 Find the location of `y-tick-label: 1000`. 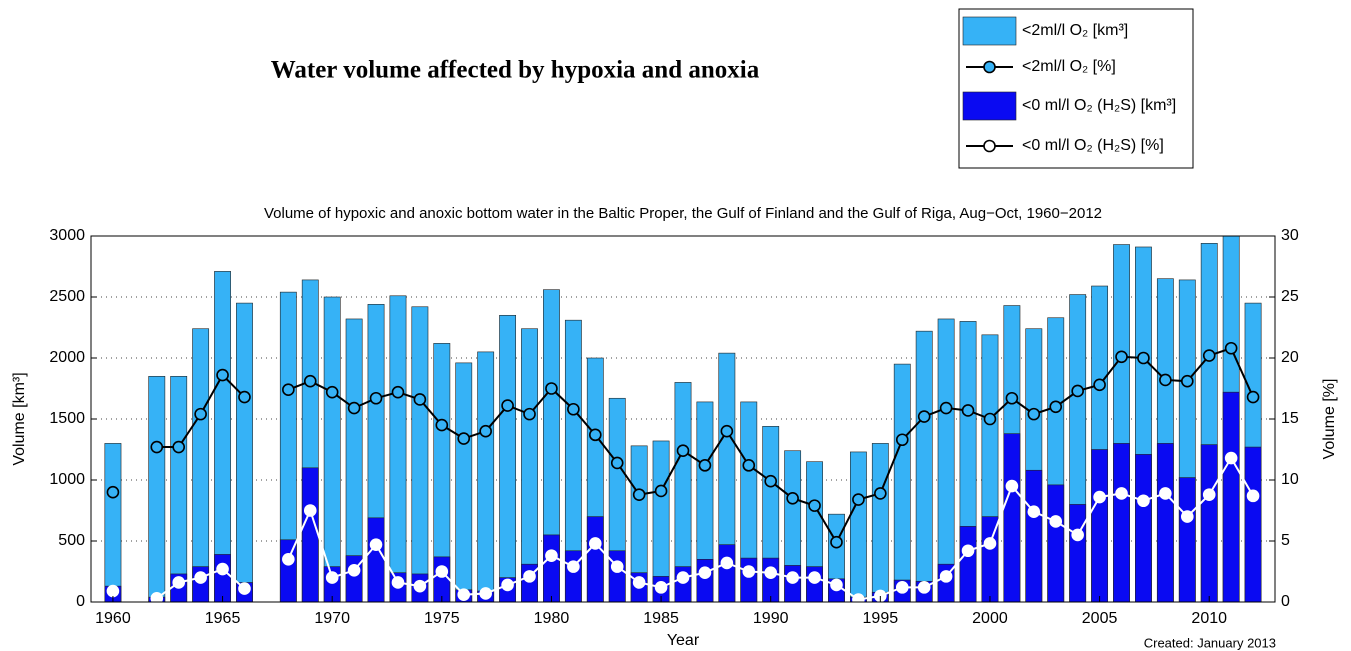

y-tick-label: 1000 is located at coordinates (67, 479).